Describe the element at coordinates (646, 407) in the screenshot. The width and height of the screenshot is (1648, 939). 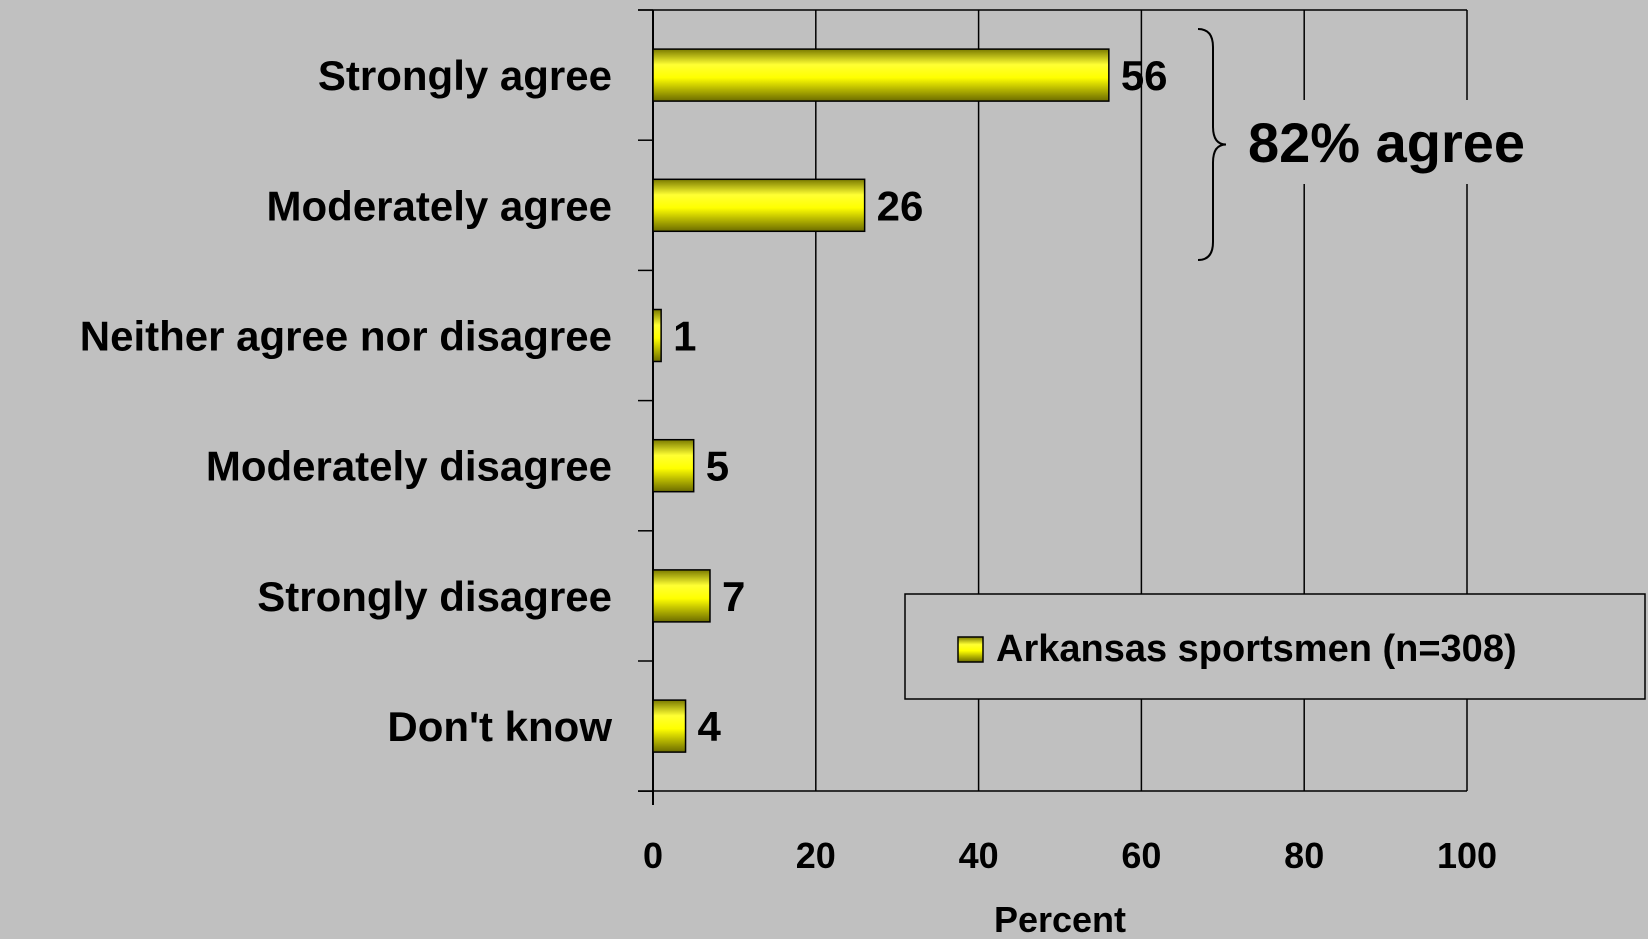
I see `axes` at that location.